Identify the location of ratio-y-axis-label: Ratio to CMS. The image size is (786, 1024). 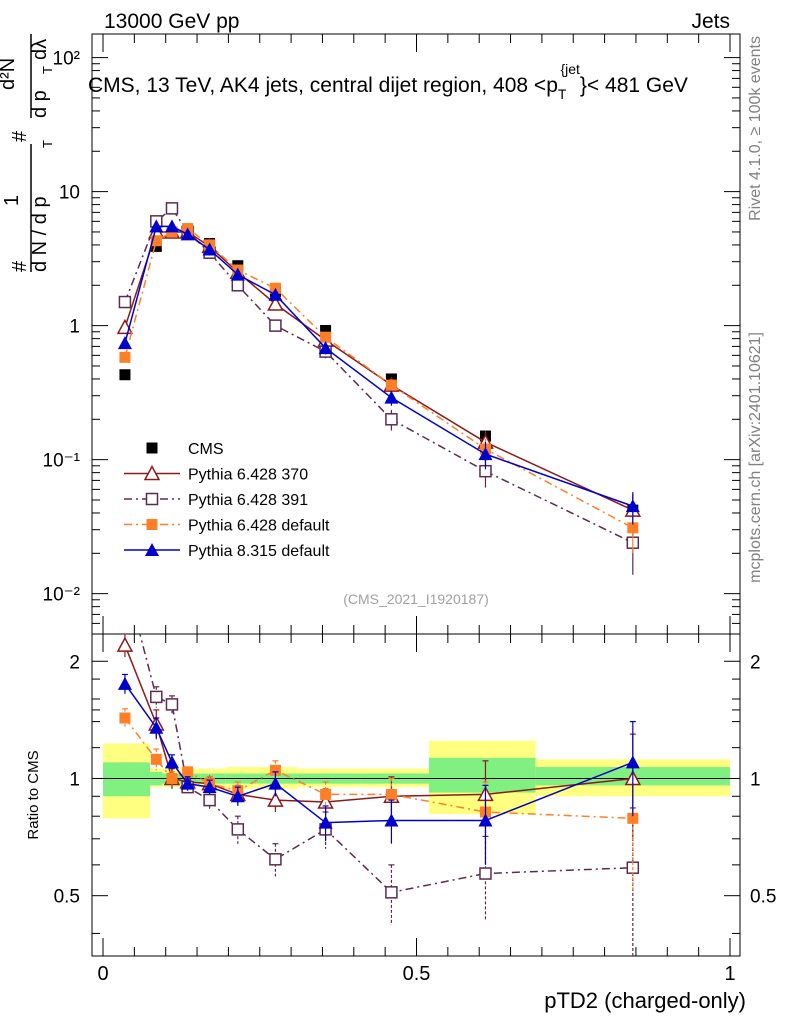
(33, 794).